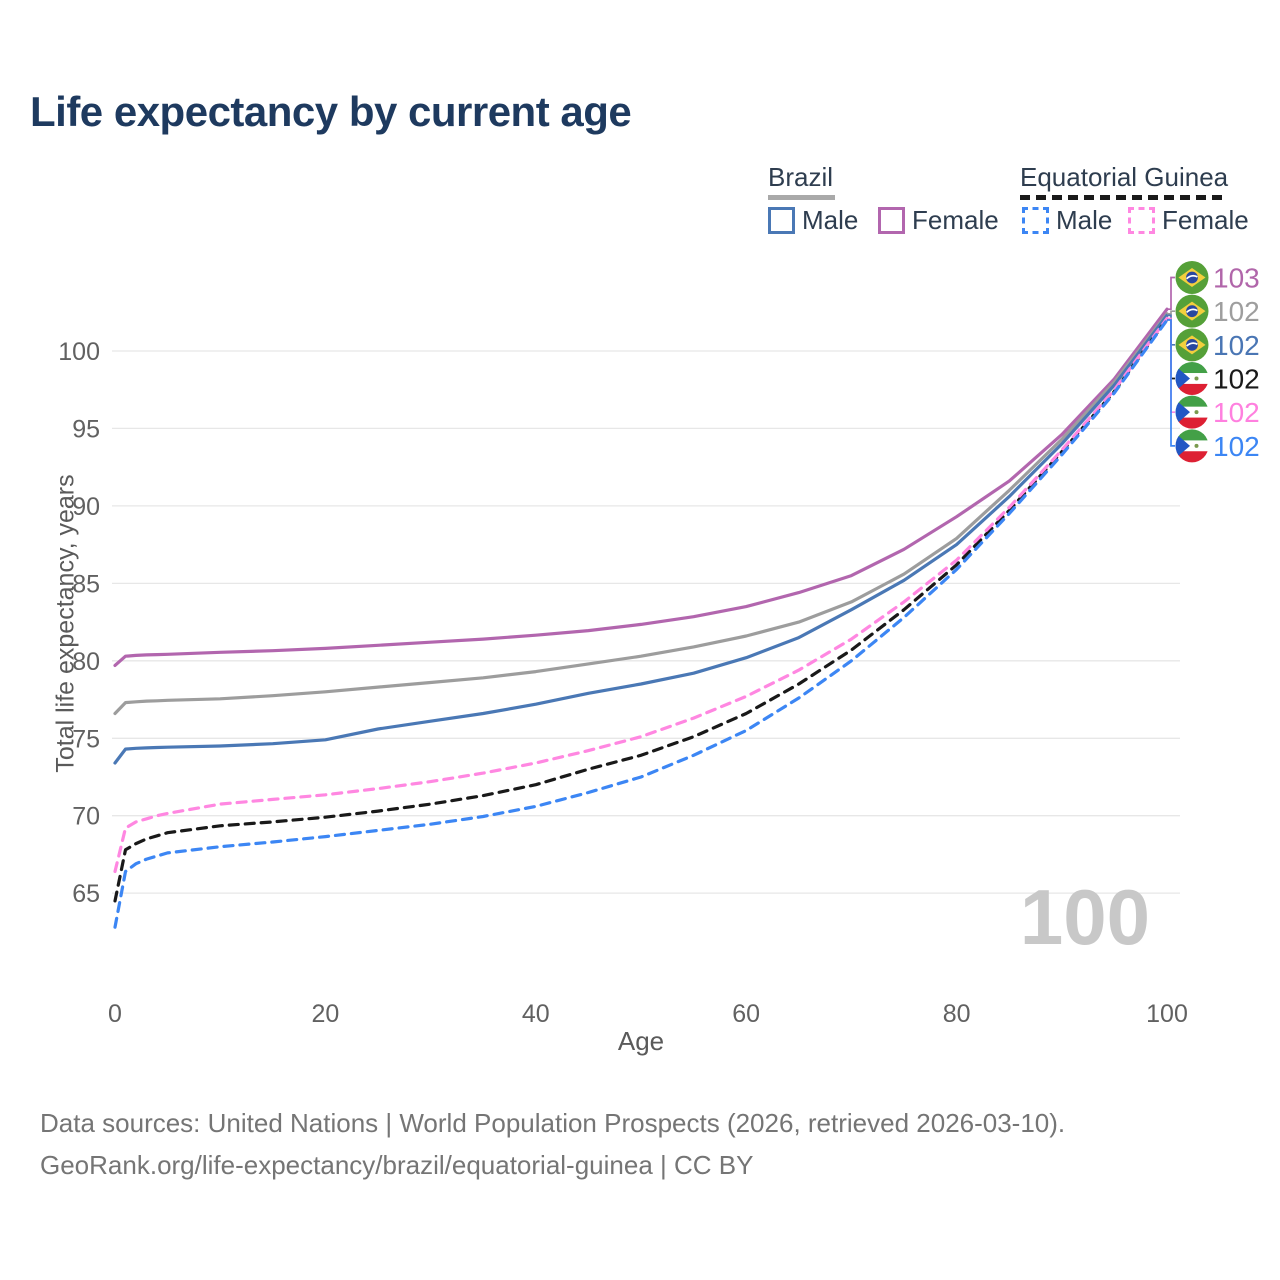 This screenshot has height=1280, width=1280. What do you see at coordinates (86, 507) in the screenshot?
I see `y-tick-label: 90` at bounding box center [86, 507].